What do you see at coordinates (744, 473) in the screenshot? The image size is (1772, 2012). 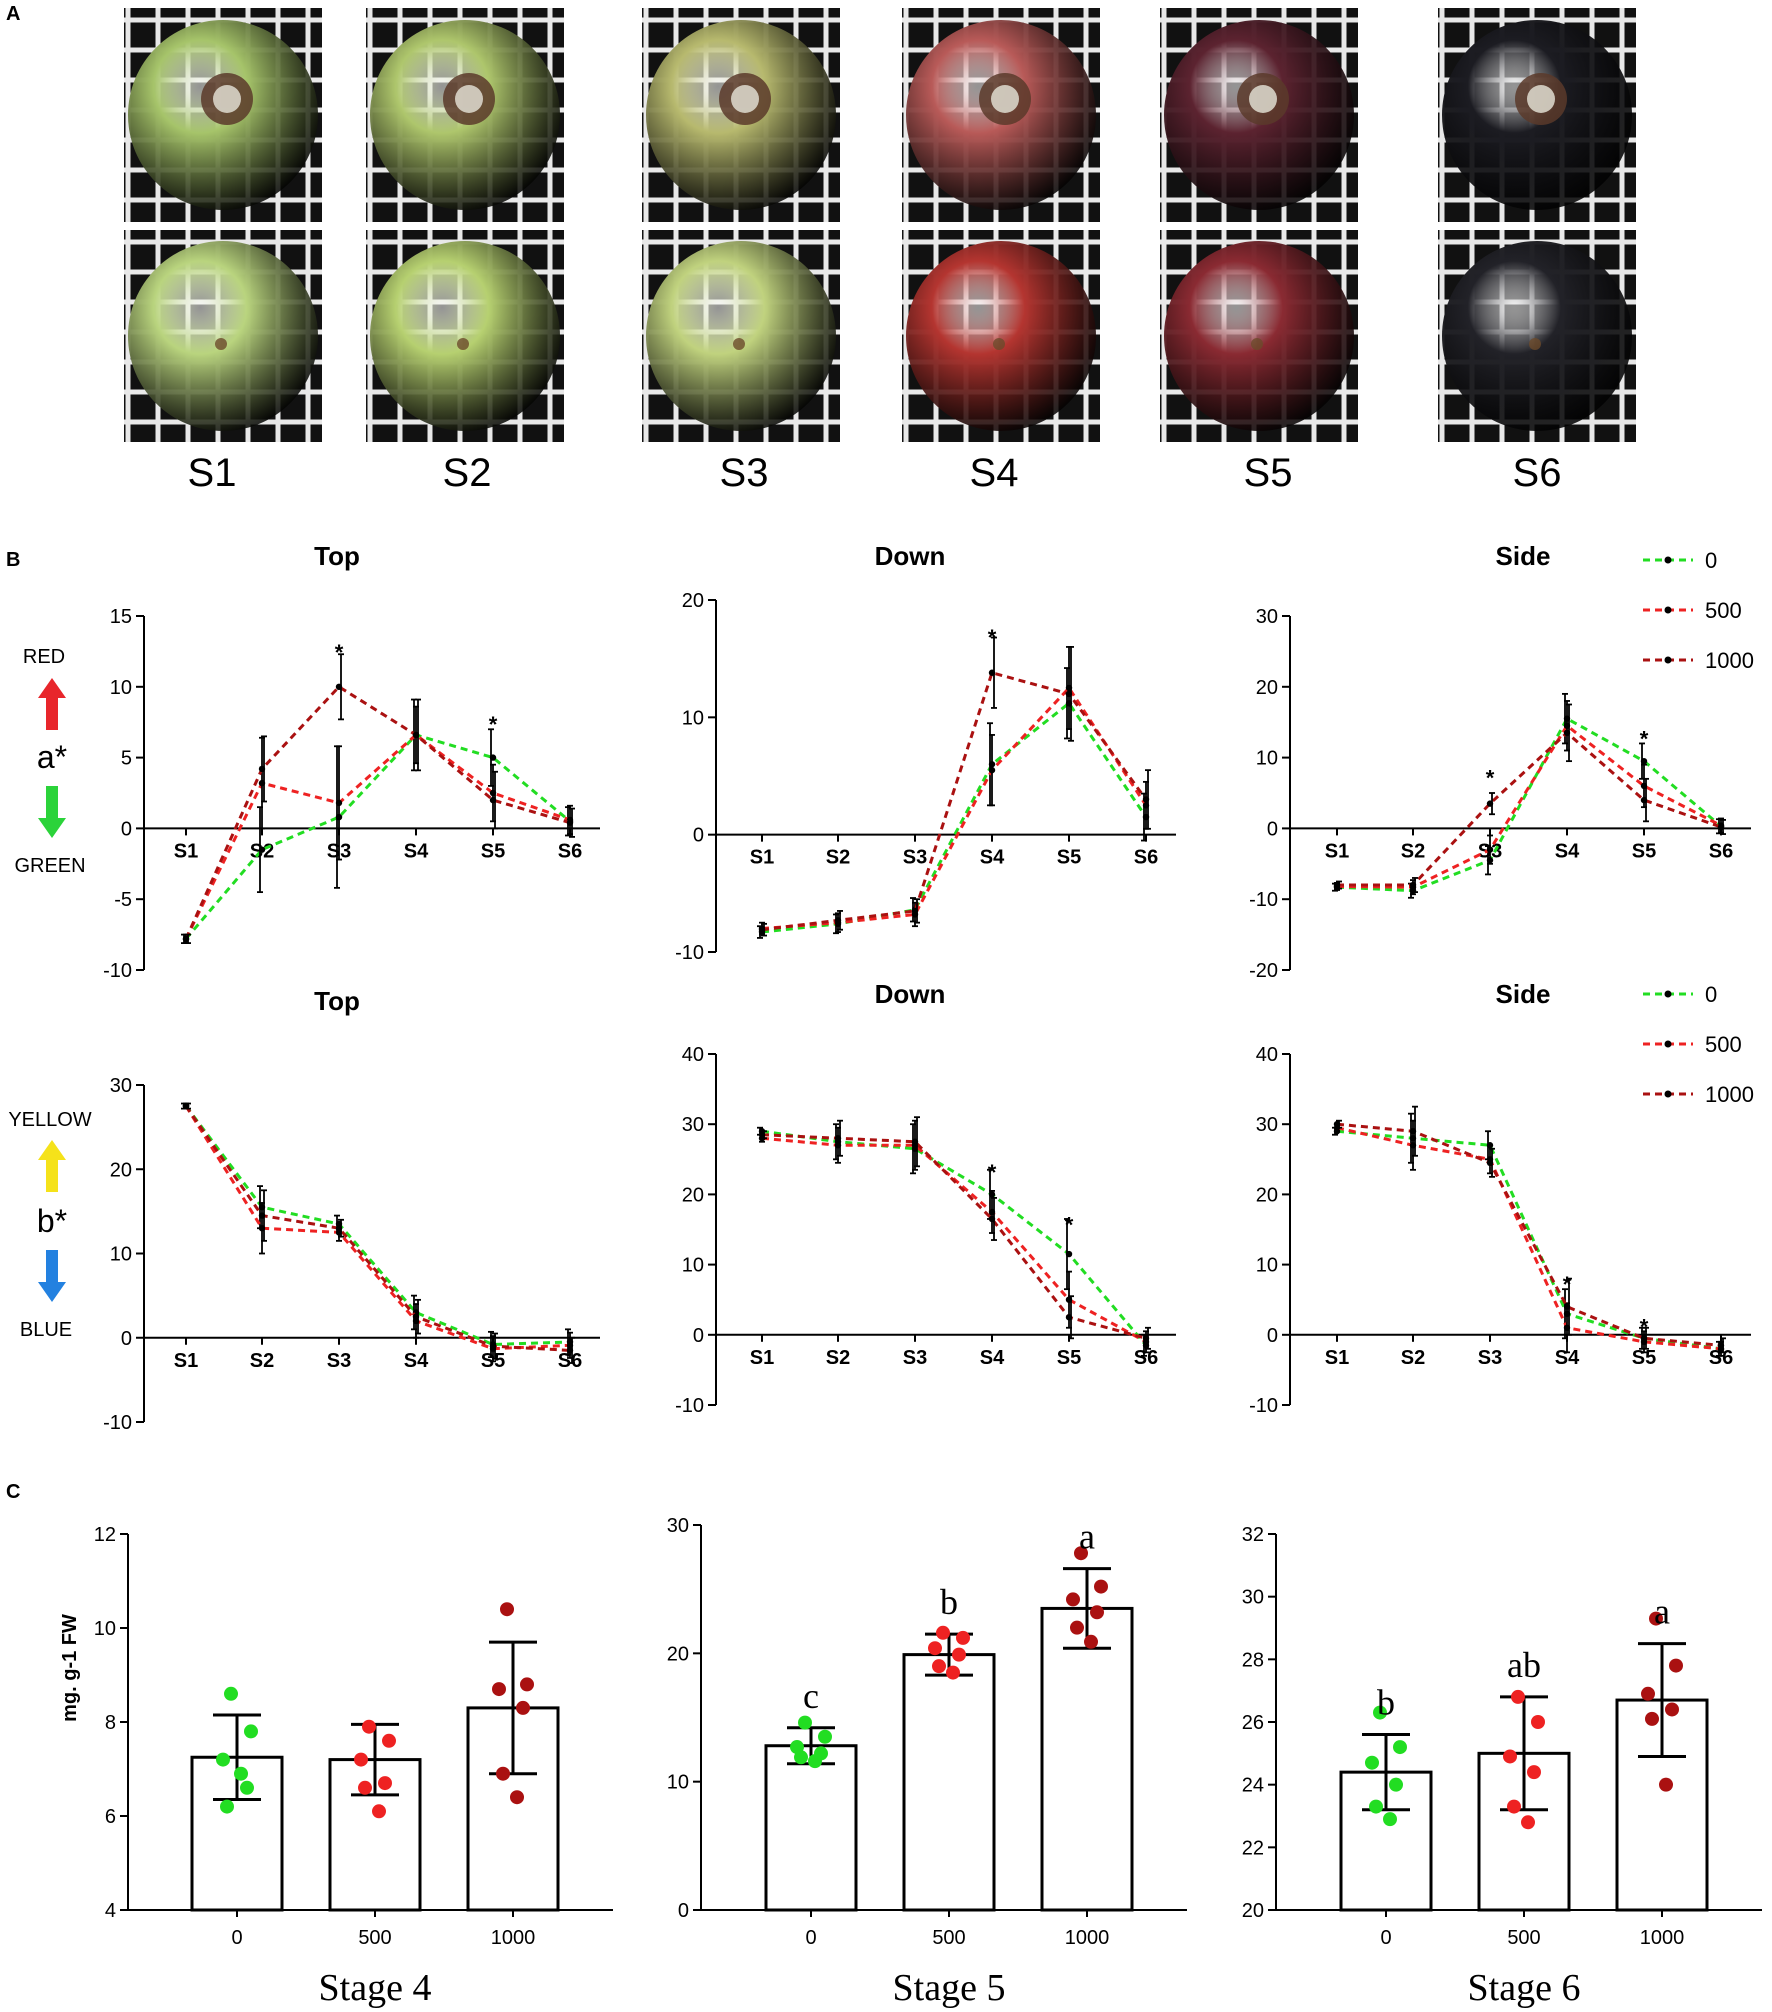 I see `stage-label-s3: S3` at bounding box center [744, 473].